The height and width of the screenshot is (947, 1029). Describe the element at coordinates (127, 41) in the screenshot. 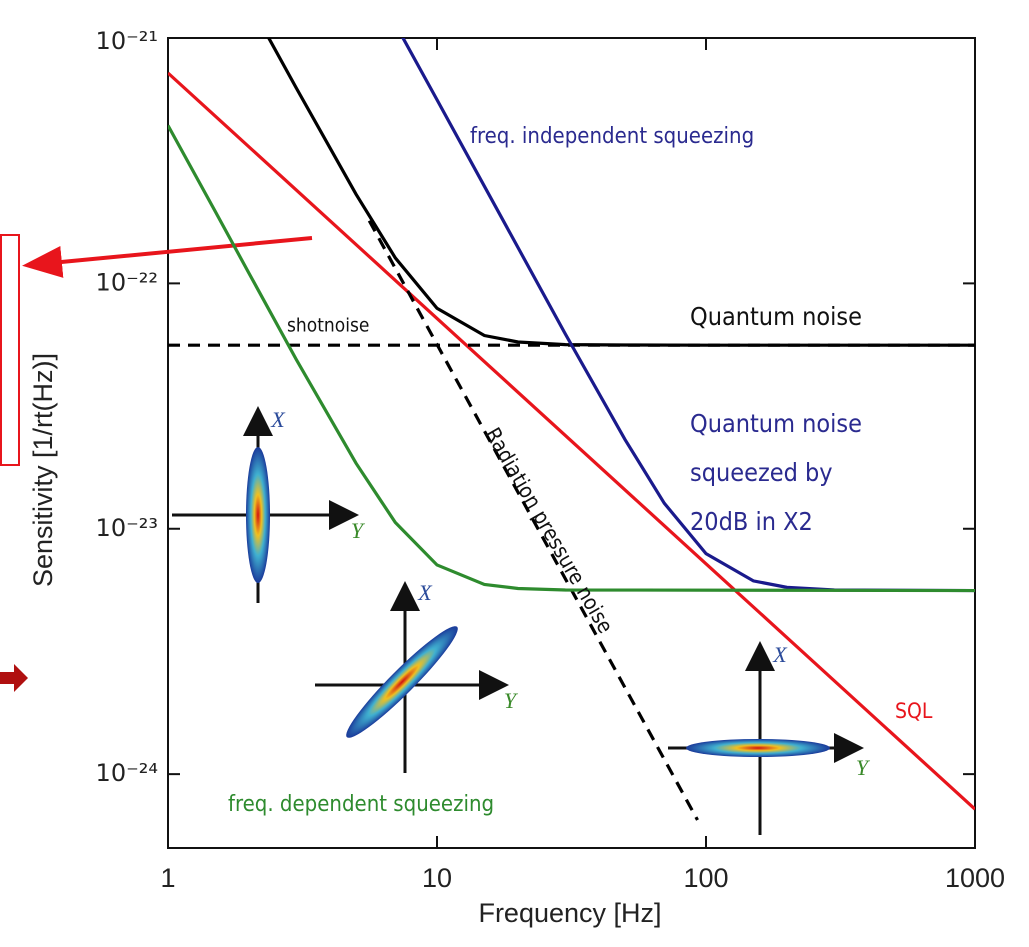

I see `y-tick-label: 10⁻²¹` at that location.